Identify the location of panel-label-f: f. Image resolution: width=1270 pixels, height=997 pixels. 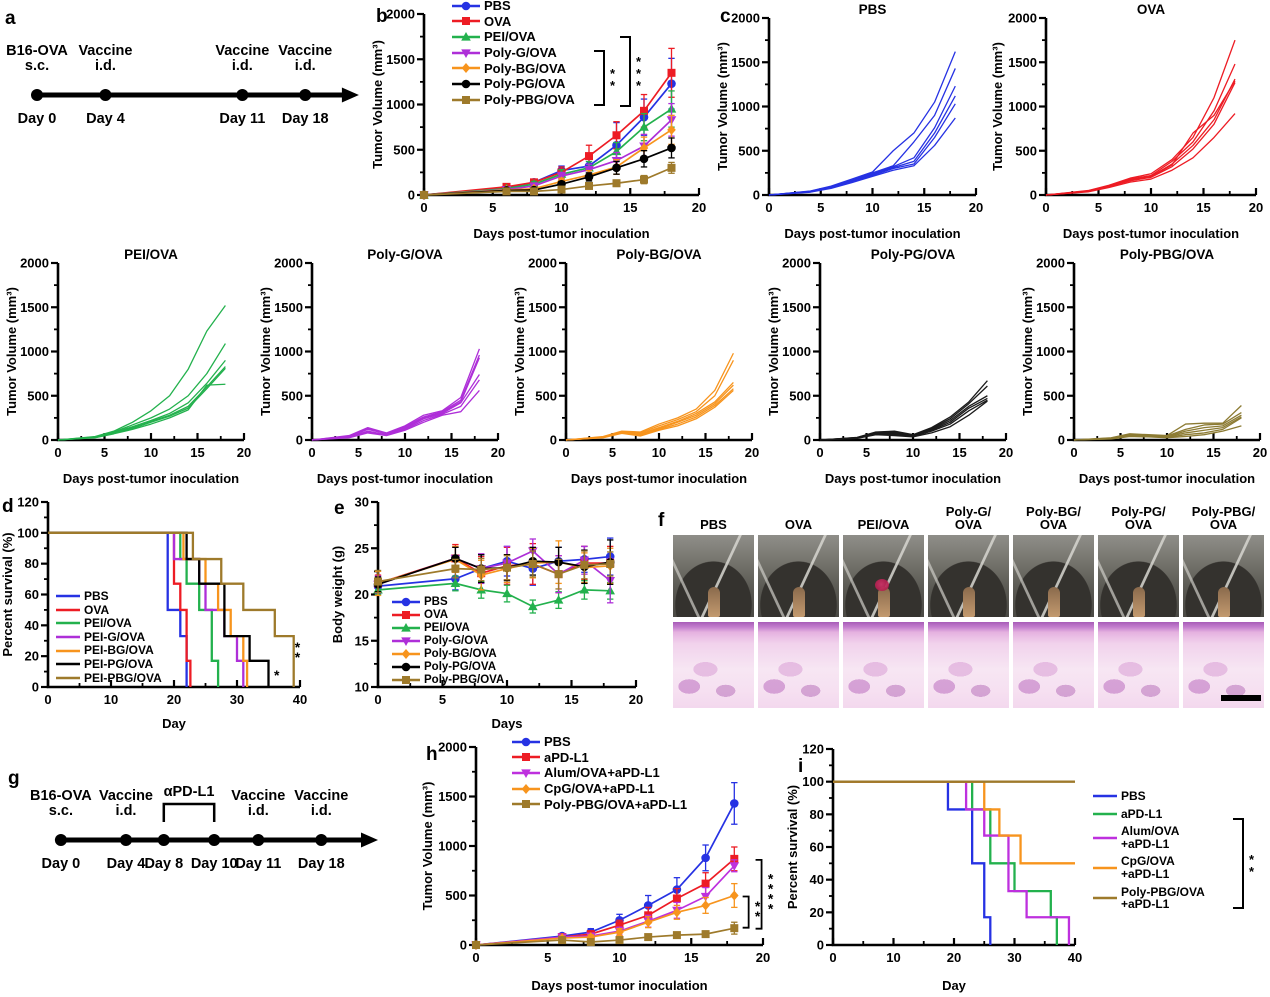
(661, 520).